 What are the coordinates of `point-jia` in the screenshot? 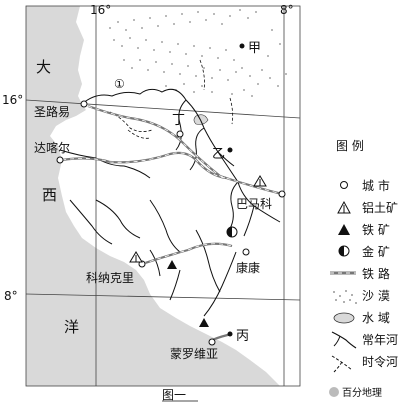 It's located at (242, 46).